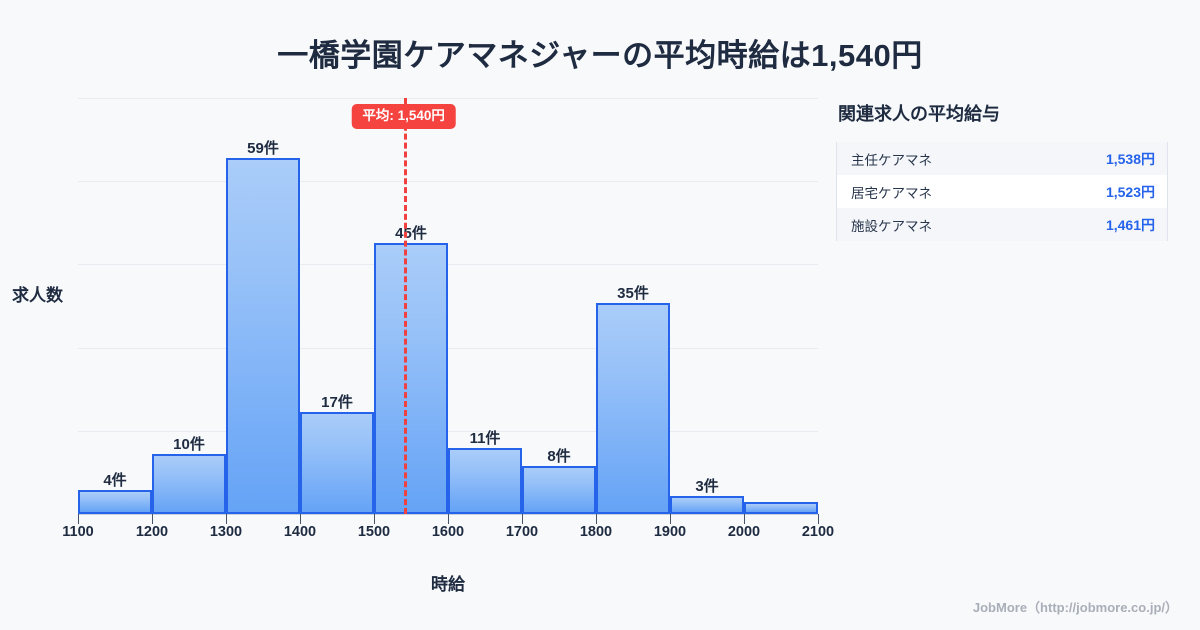  I want to click on table-row-label: 主任ケアマネ, so click(891, 160).